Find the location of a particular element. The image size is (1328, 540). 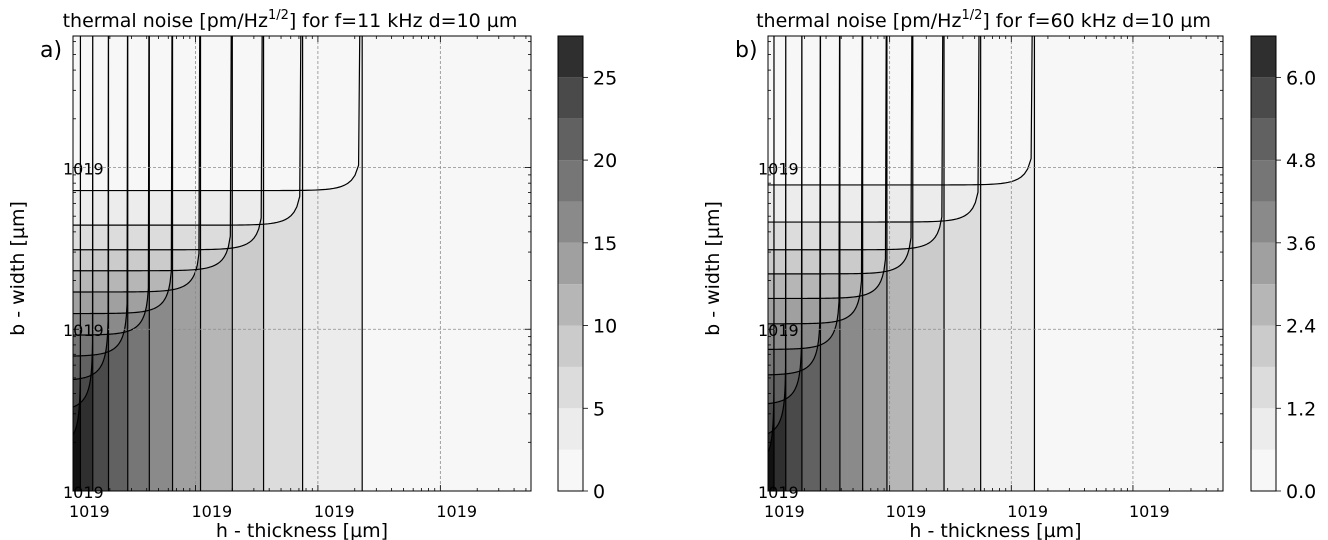

colorbar-tick-label: 0.0 is located at coordinates (1301, 492).